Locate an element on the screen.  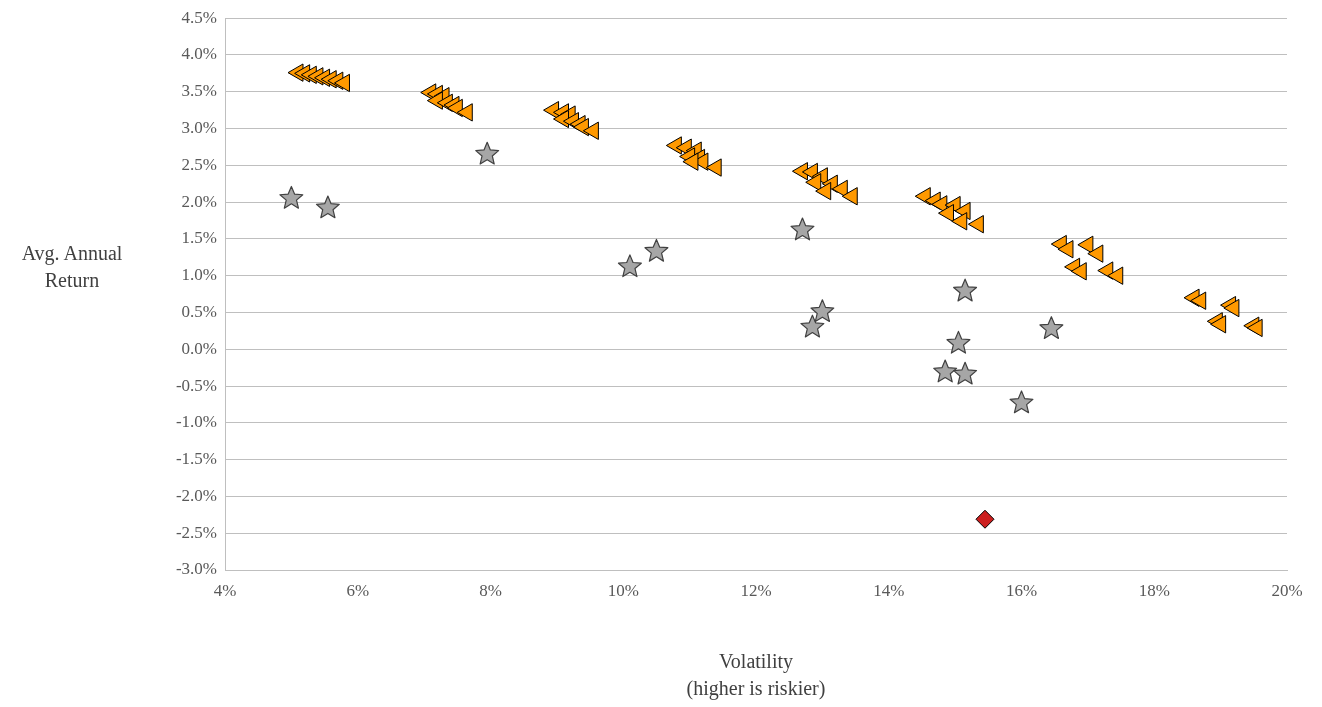
x-tick-label: 12% is located at coordinates (756, 590).